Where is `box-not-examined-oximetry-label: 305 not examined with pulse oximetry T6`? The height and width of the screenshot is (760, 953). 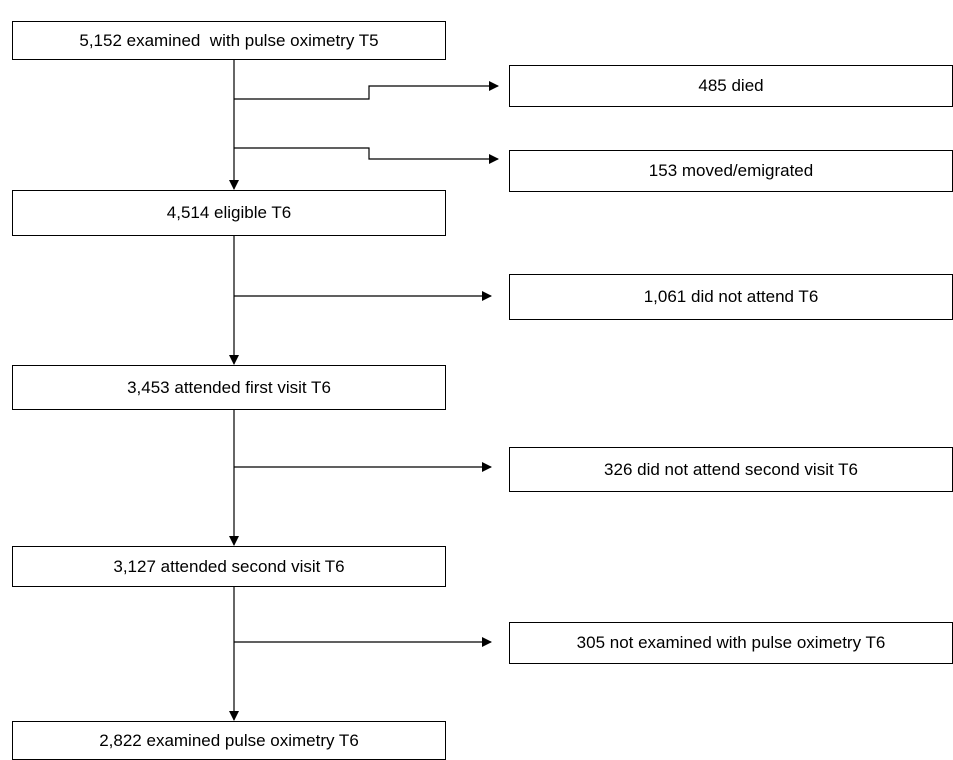 box-not-examined-oximetry-label: 305 not examined with pulse oximetry T6 is located at coordinates (731, 642).